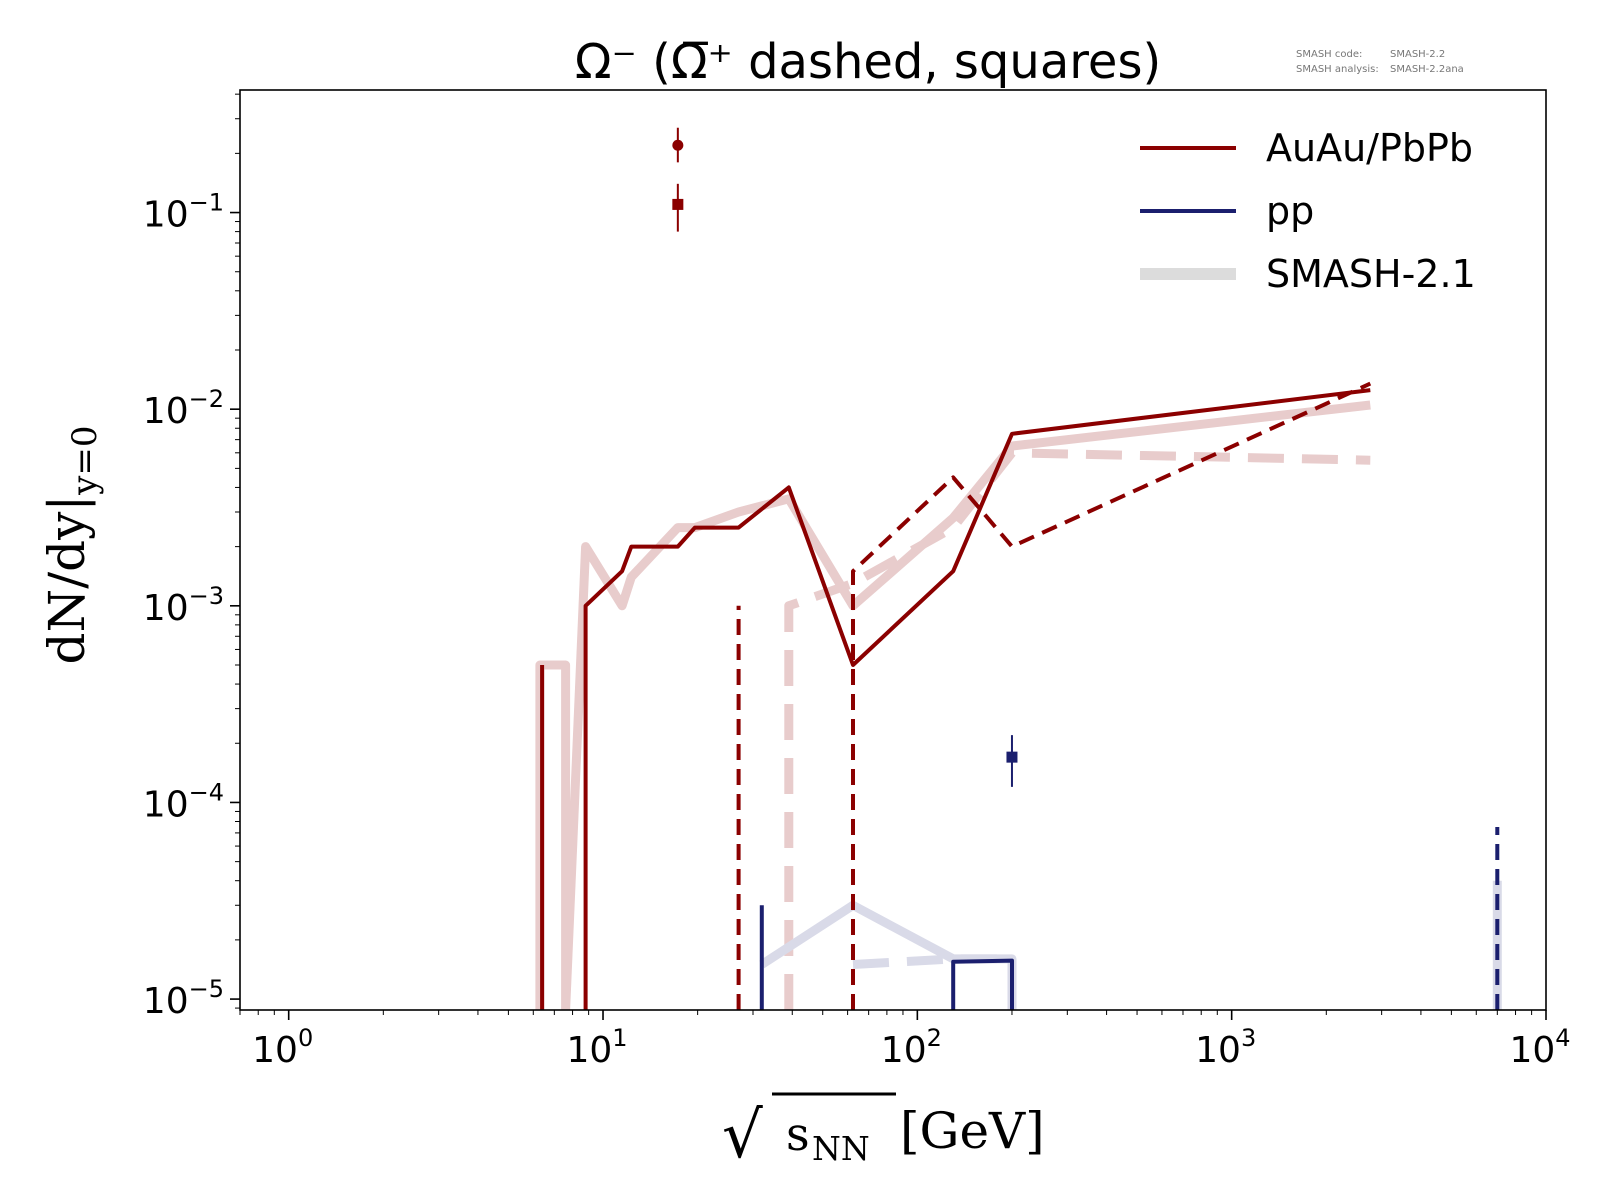  I want to click on y-tick-label-4: 10⁻¹, so click(183, 212).